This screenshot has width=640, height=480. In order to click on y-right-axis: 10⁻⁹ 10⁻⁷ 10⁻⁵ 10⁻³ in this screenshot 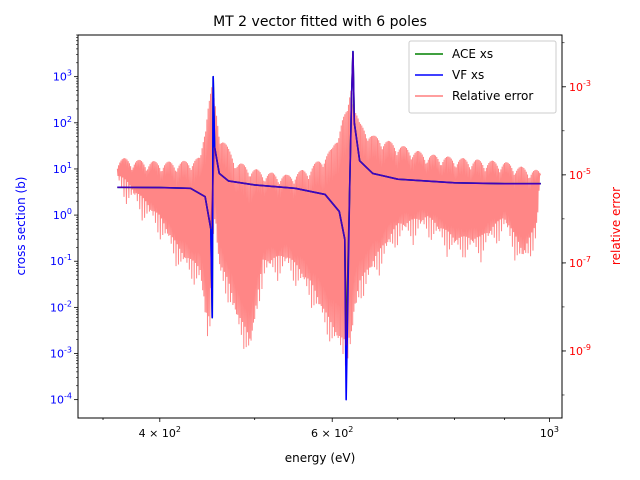, I will do `click(576, 219)`.